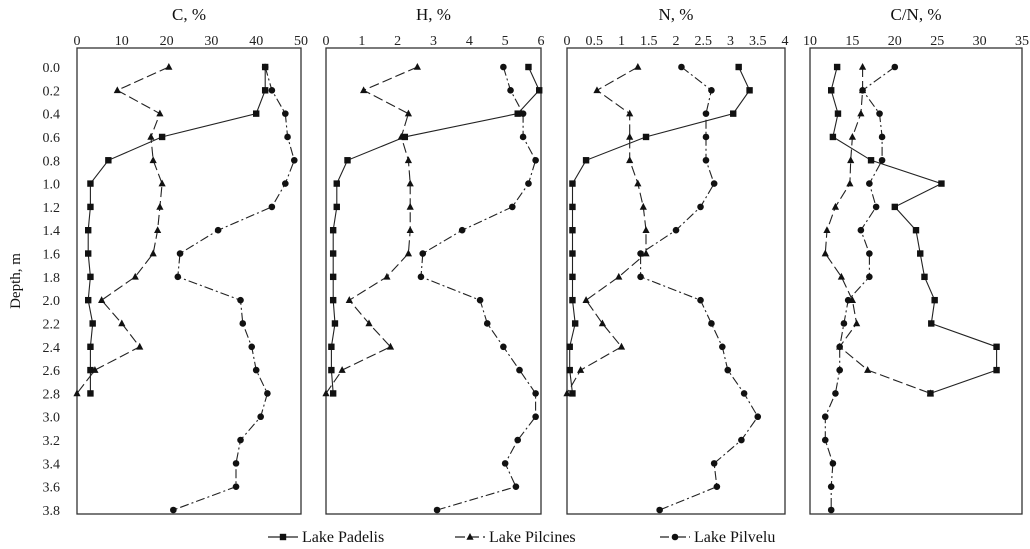 The height and width of the screenshot is (549, 1030). Describe the element at coordinates (469, 41) in the screenshot. I see `x-tick-label: 4` at that location.